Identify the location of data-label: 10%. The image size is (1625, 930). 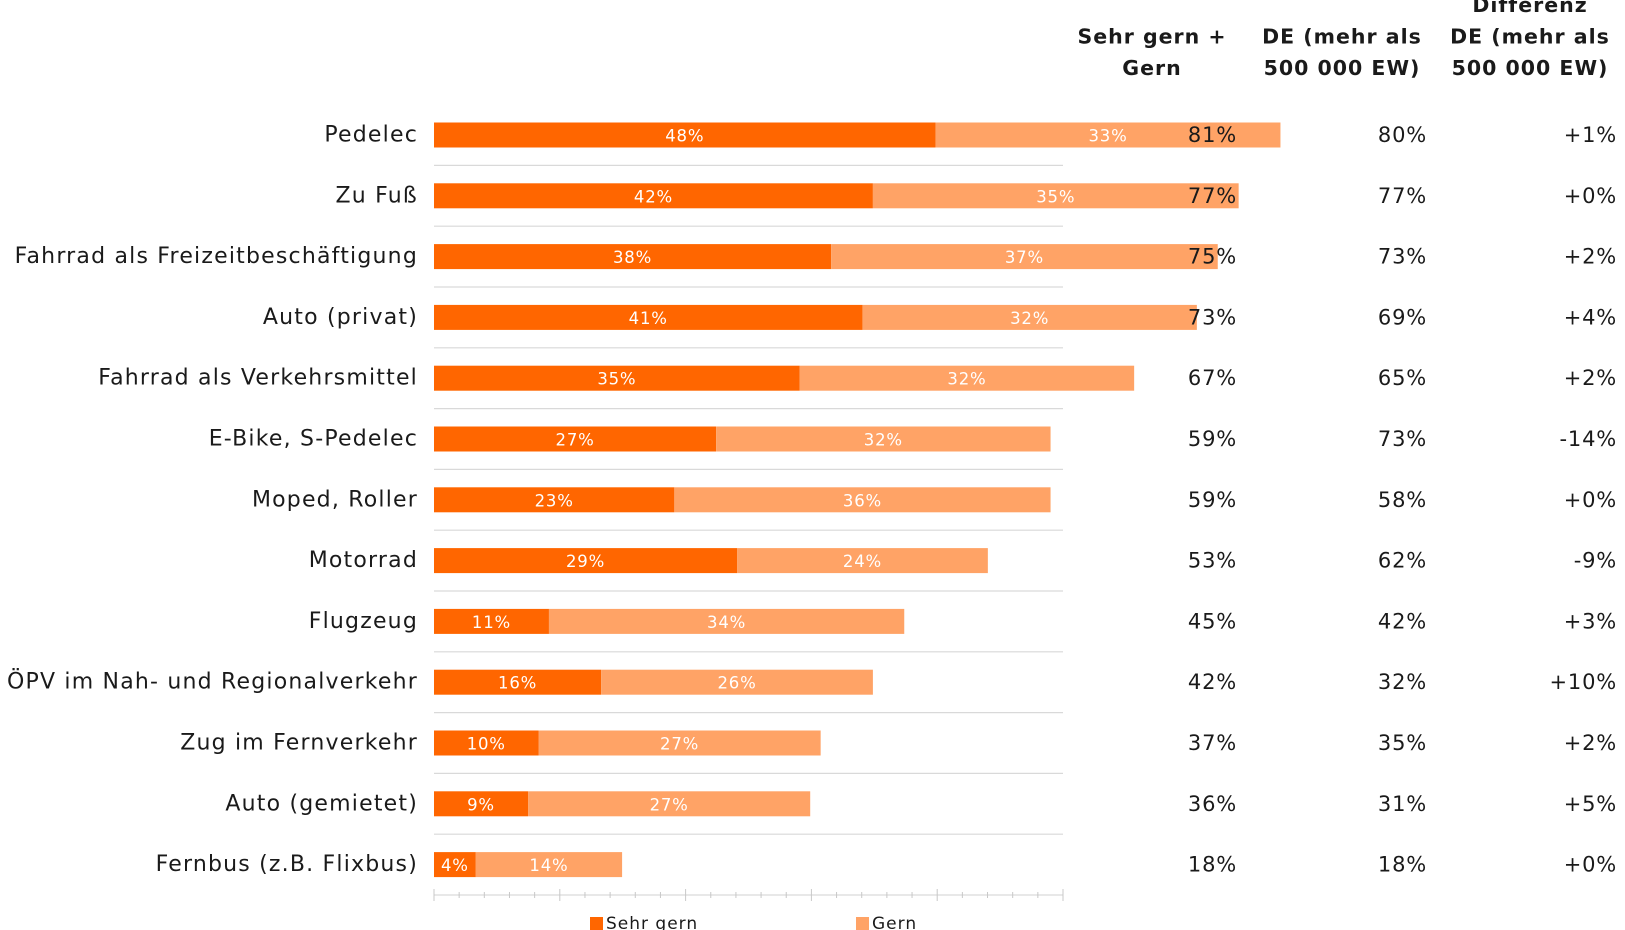
(486, 744).